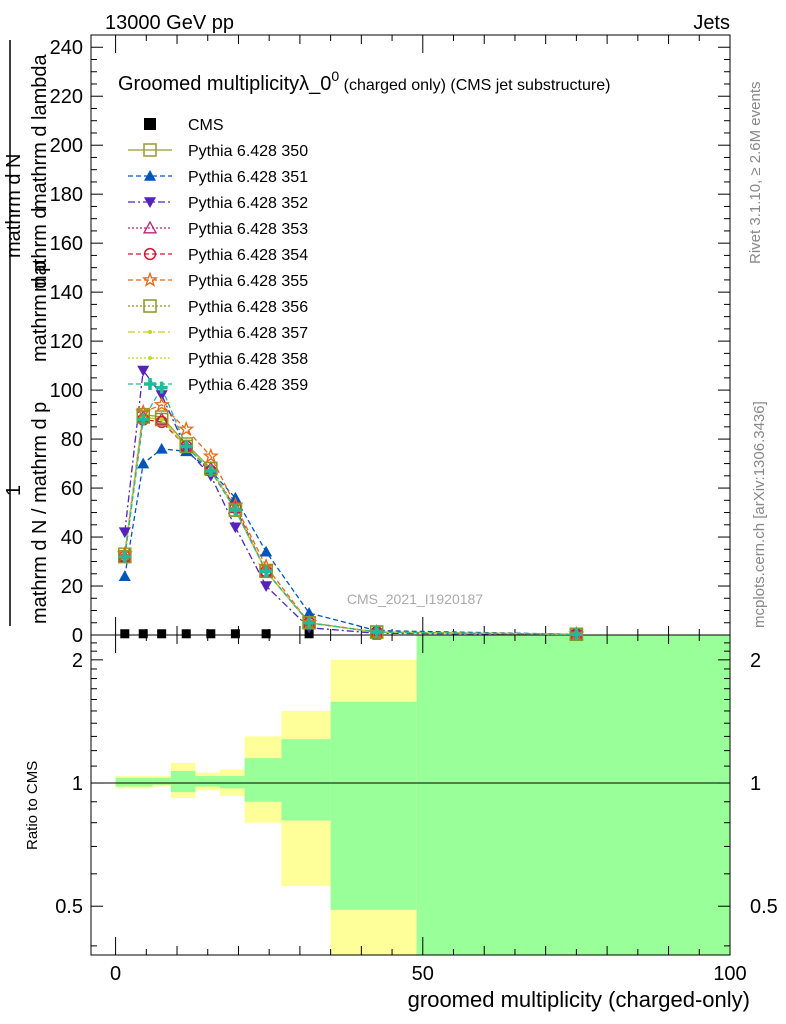 The height and width of the screenshot is (1024, 786). I want to click on x-tick-label: 0, so click(115, 974).